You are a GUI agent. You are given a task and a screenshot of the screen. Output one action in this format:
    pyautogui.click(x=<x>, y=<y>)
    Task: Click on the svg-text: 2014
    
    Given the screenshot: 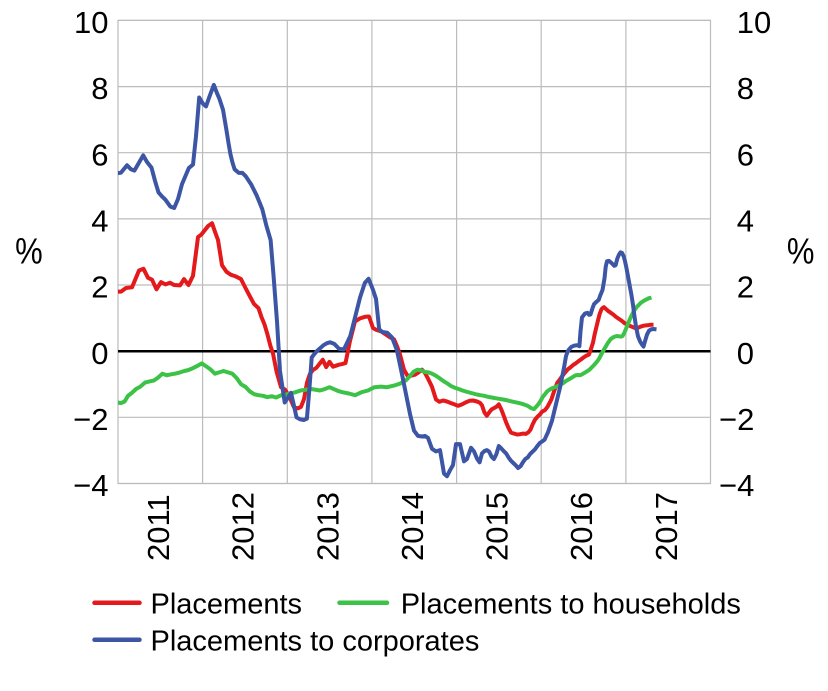 What is the action you would take?
    pyautogui.click(x=412, y=526)
    